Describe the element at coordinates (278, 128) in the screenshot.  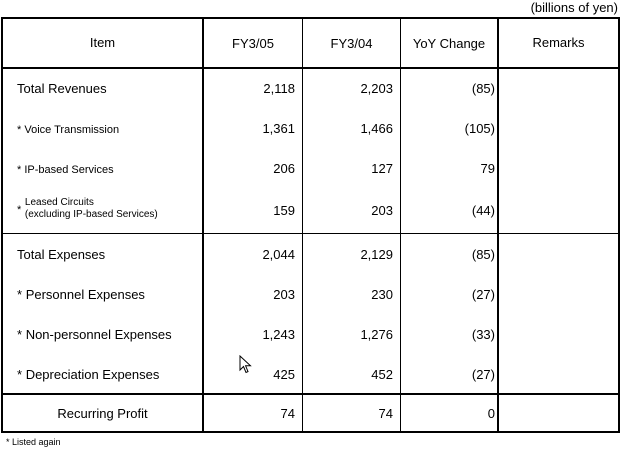
I see `cell-fy305: 1,361` at that location.